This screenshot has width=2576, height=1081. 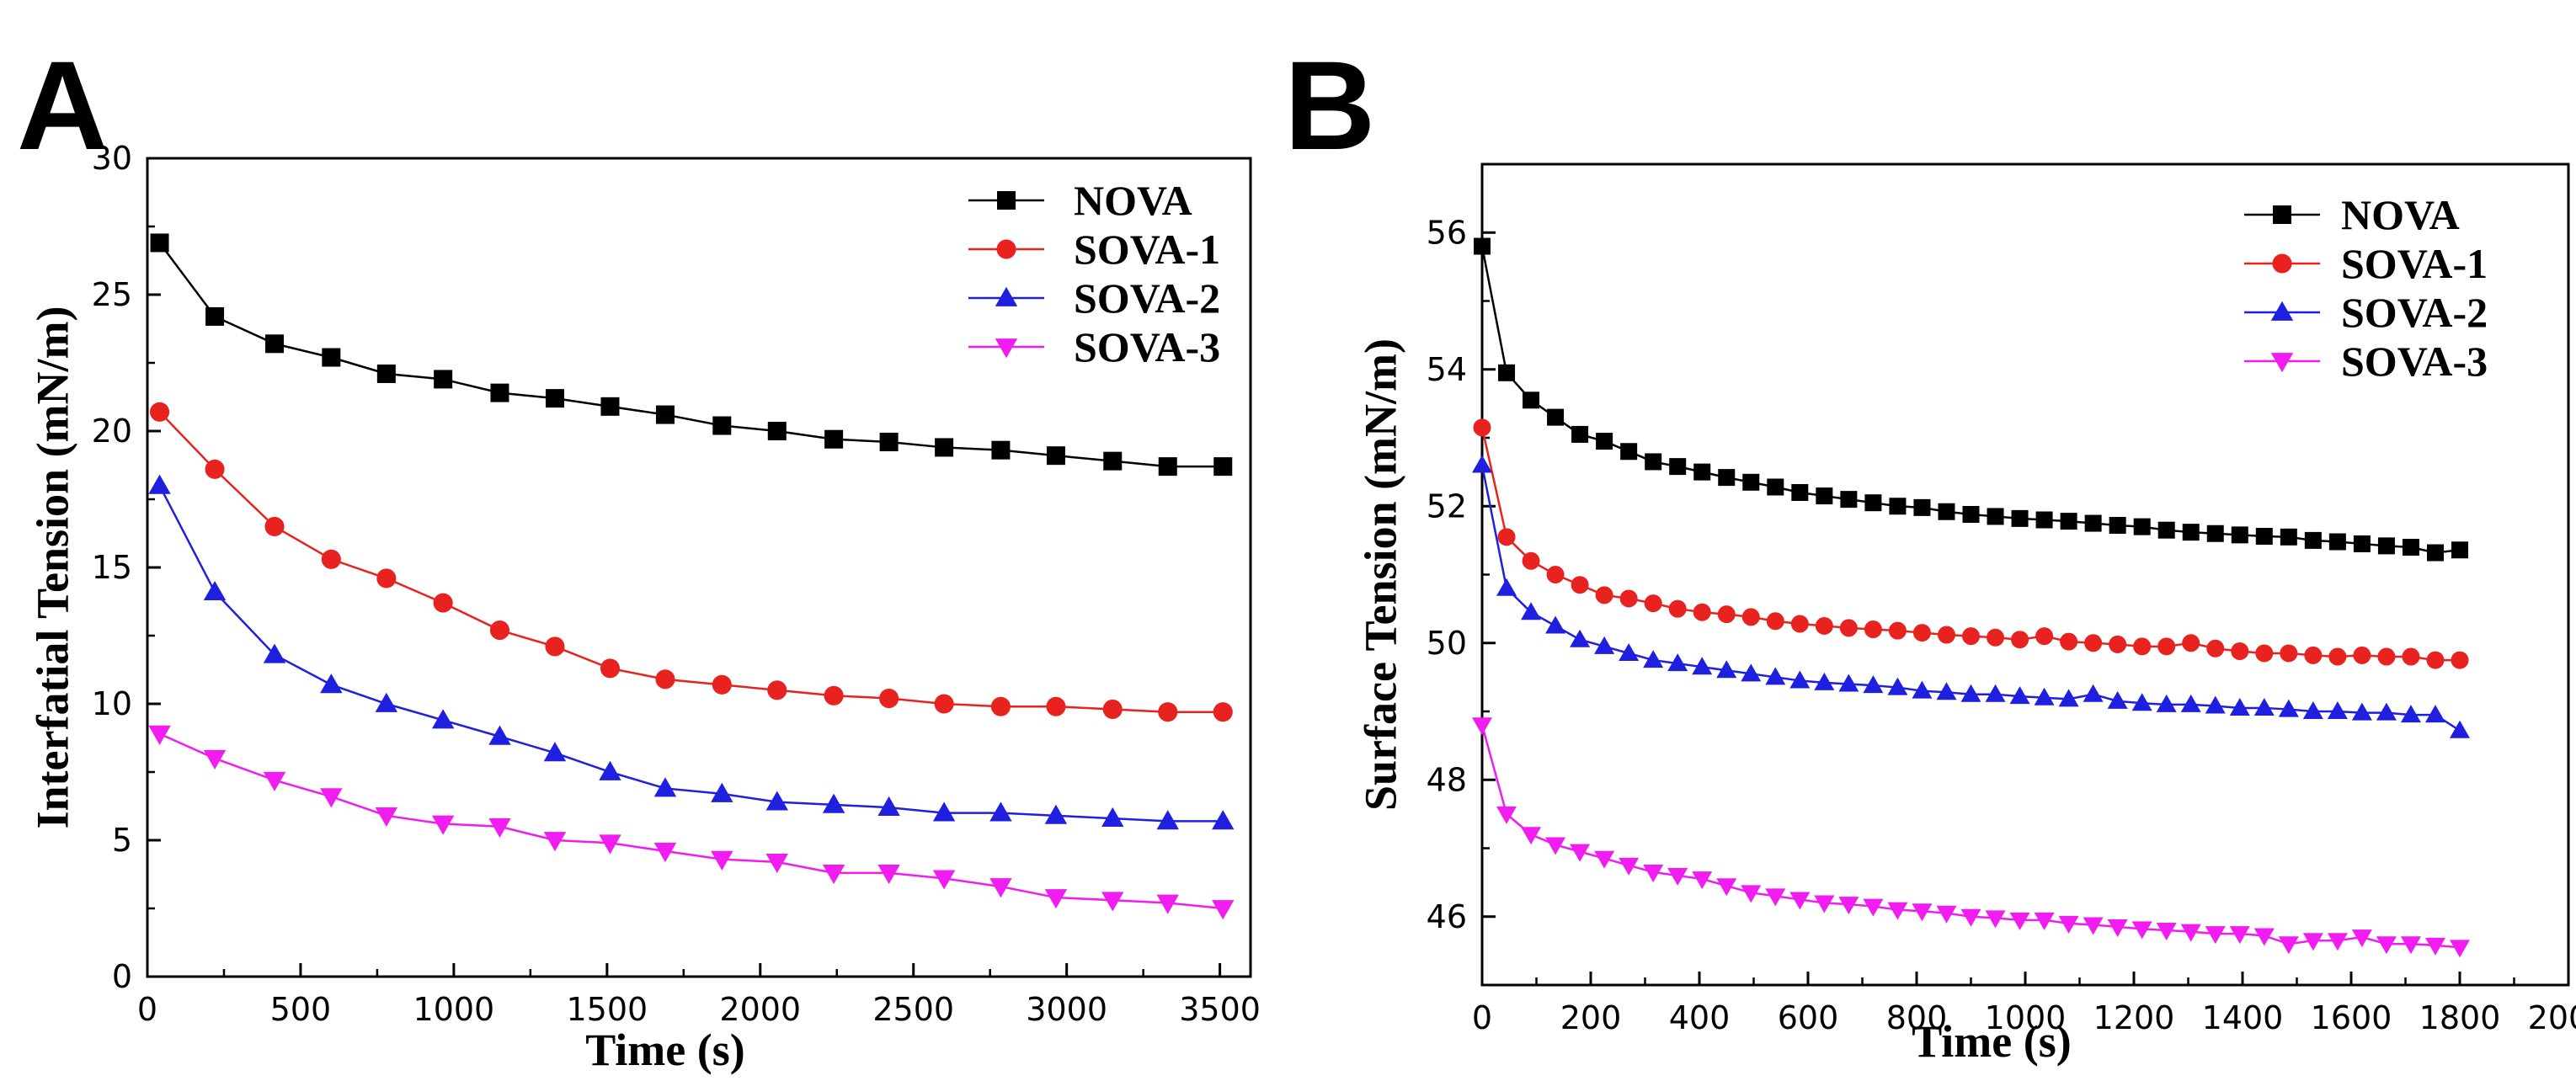 What do you see at coordinates (2243, 1017) in the screenshot?
I see `chart-b-x-tick-label: 1400` at bounding box center [2243, 1017].